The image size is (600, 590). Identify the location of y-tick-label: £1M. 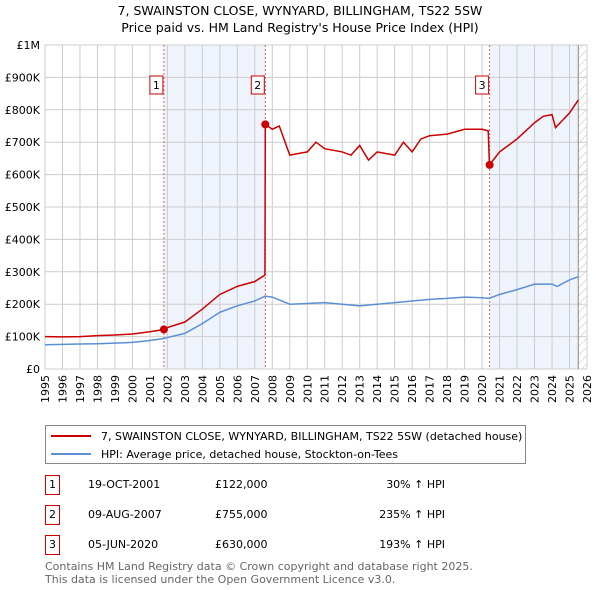
(29, 45).